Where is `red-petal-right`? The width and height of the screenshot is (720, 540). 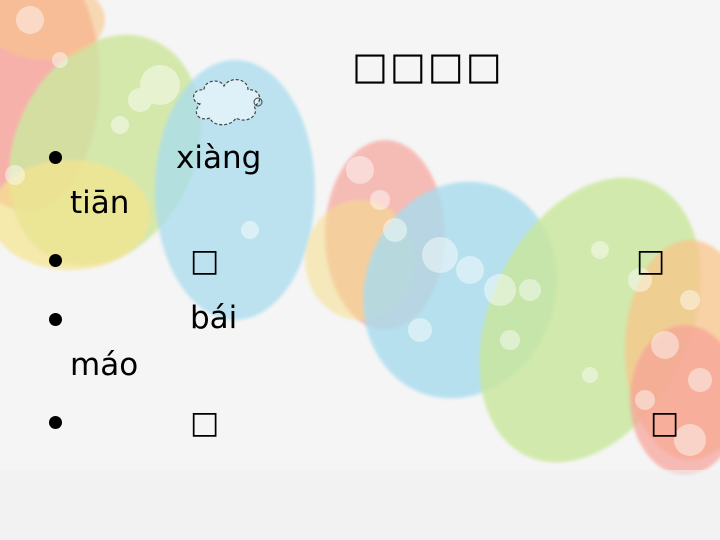
red-petal-right is located at coordinates (675, 400).